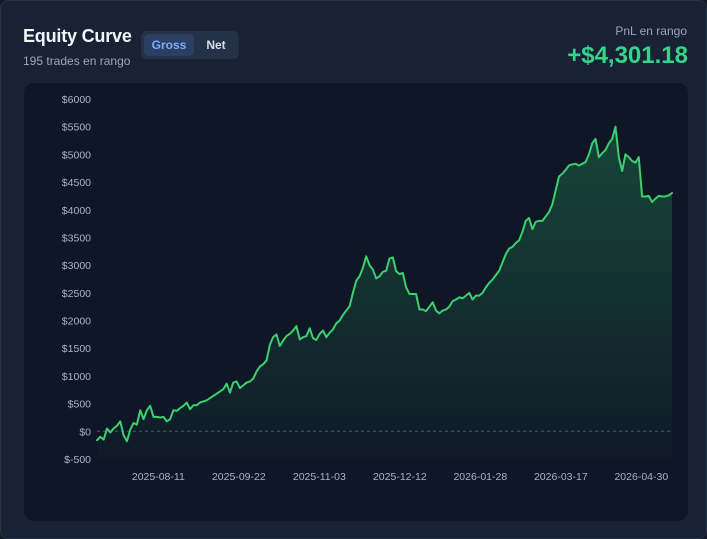 The width and height of the screenshot is (707, 539). What do you see at coordinates (158, 477) in the screenshot?
I see `x-tick-label: 2025-08-11` at bounding box center [158, 477].